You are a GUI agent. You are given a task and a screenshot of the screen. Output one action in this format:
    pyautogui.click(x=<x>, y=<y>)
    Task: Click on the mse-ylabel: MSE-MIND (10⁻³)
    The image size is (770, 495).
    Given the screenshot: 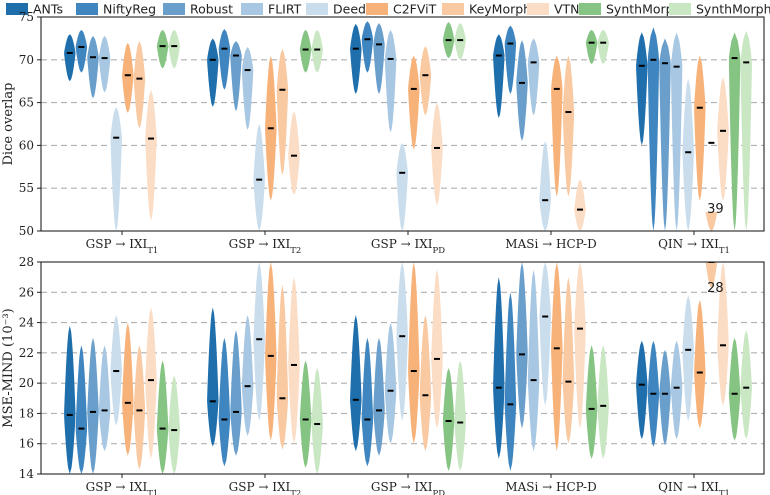 What is the action you would take?
    pyautogui.click(x=8, y=367)
    